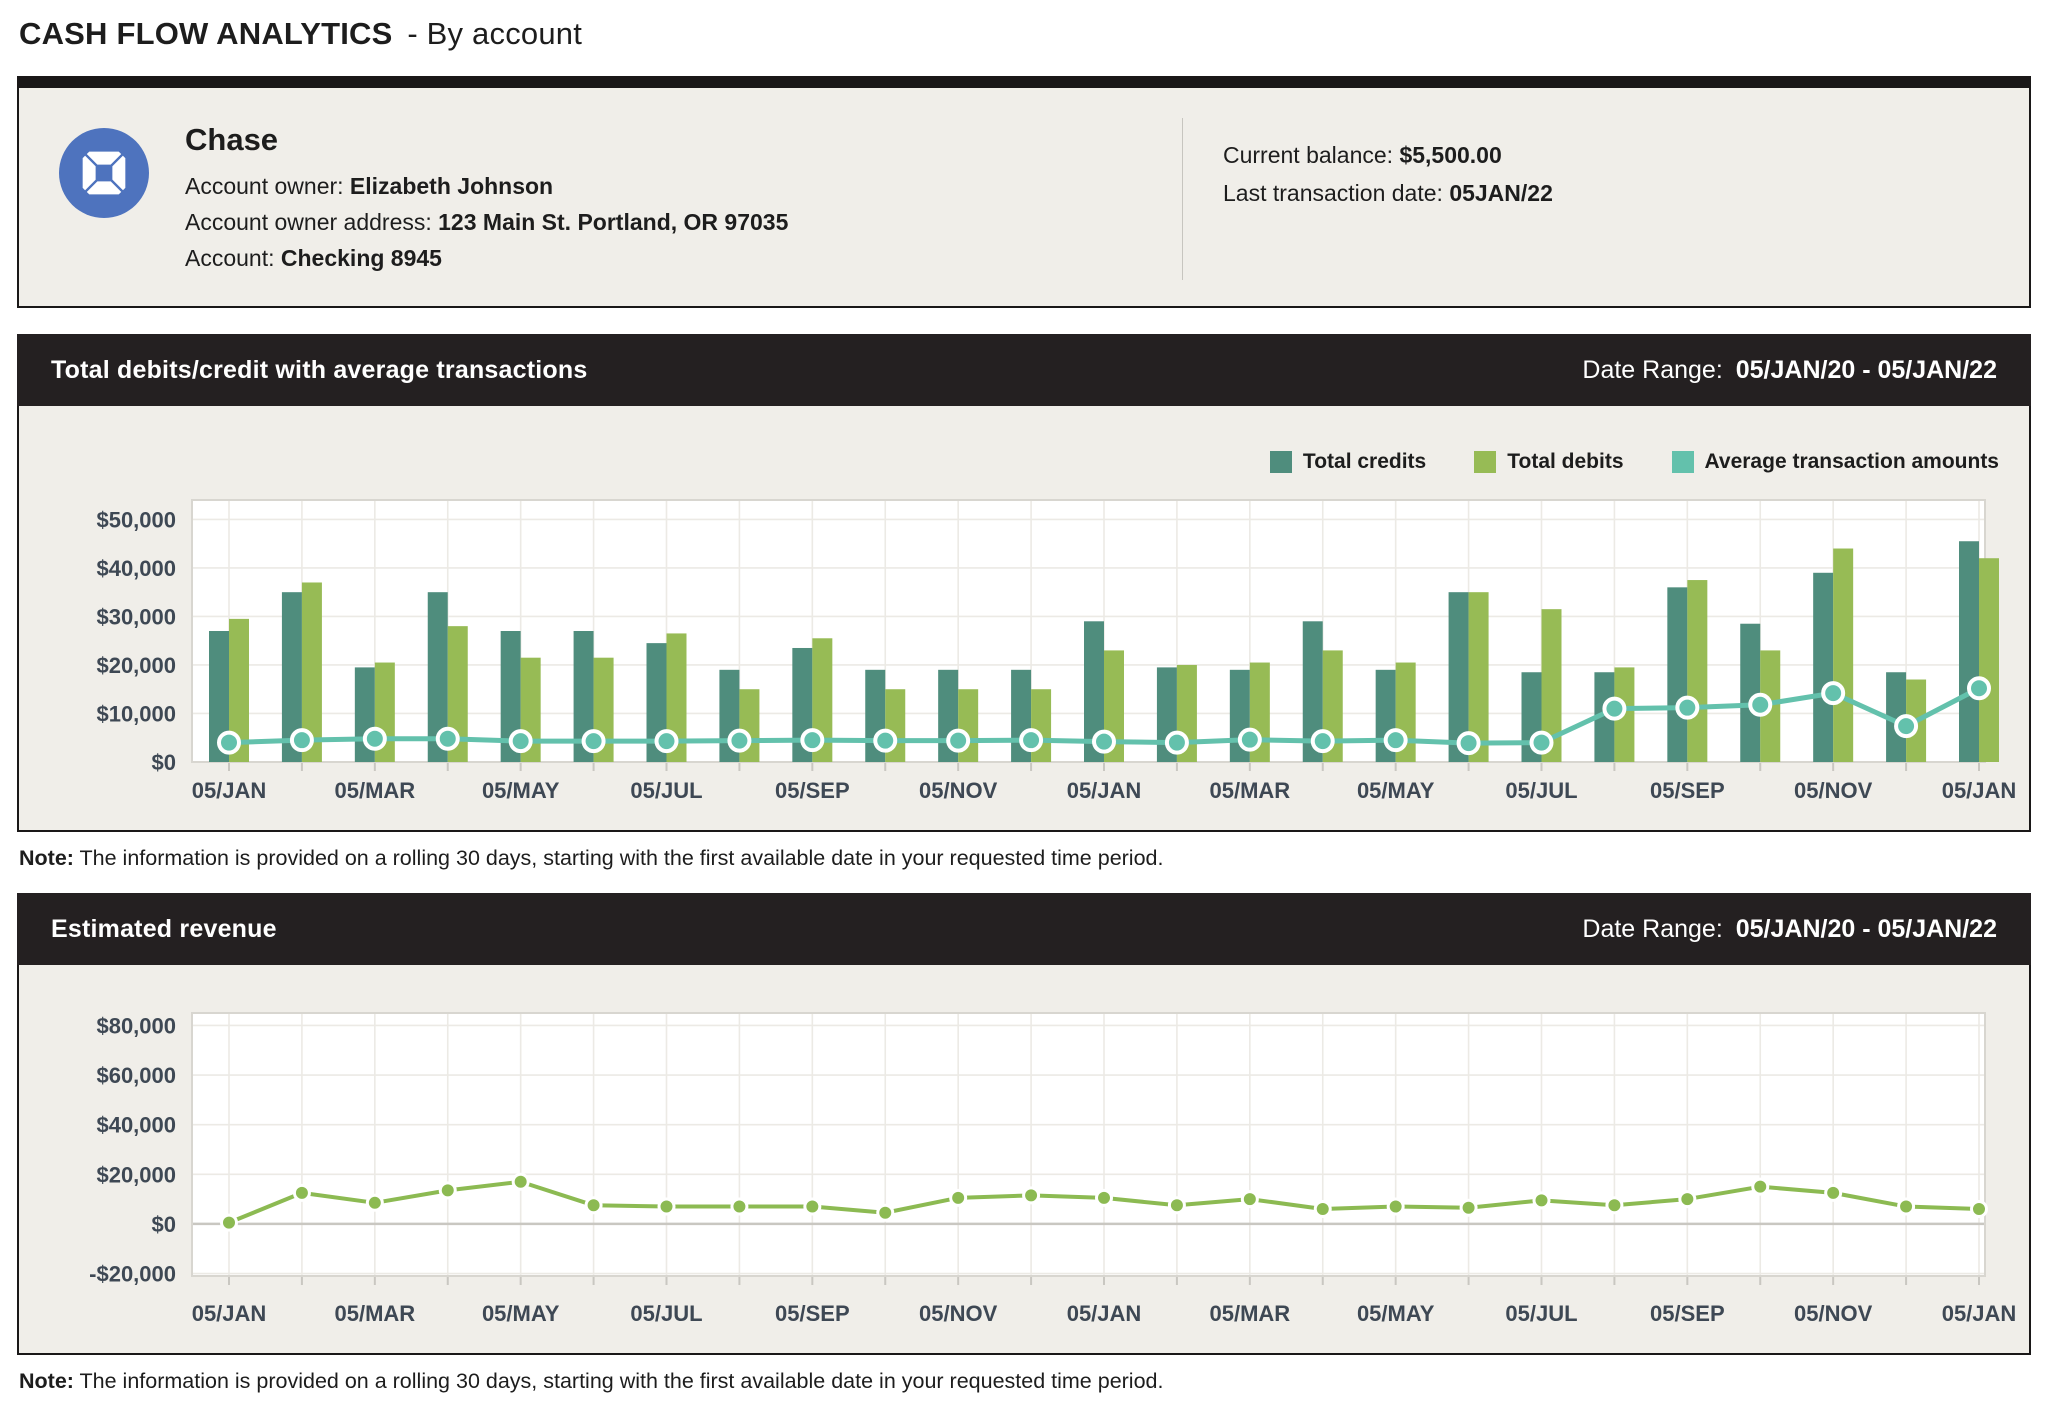  What do you see at coordinates (1626, 155) in the screenshot?
I see `current-balance-row: Current balance: $5,500.00` at bounding box center [1626, 155].